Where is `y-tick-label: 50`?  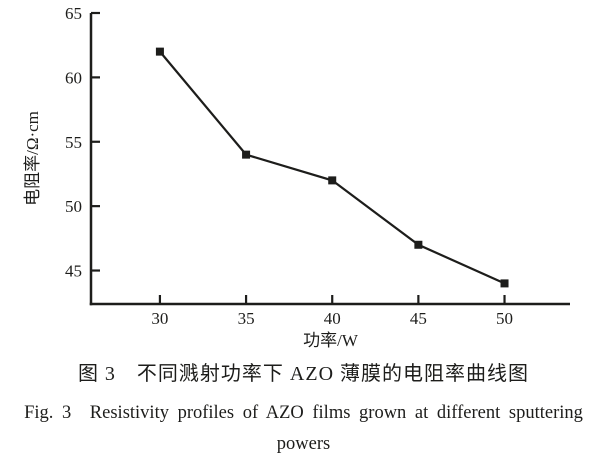 y-tick-label: 50 is located at coordinates (73, 206).